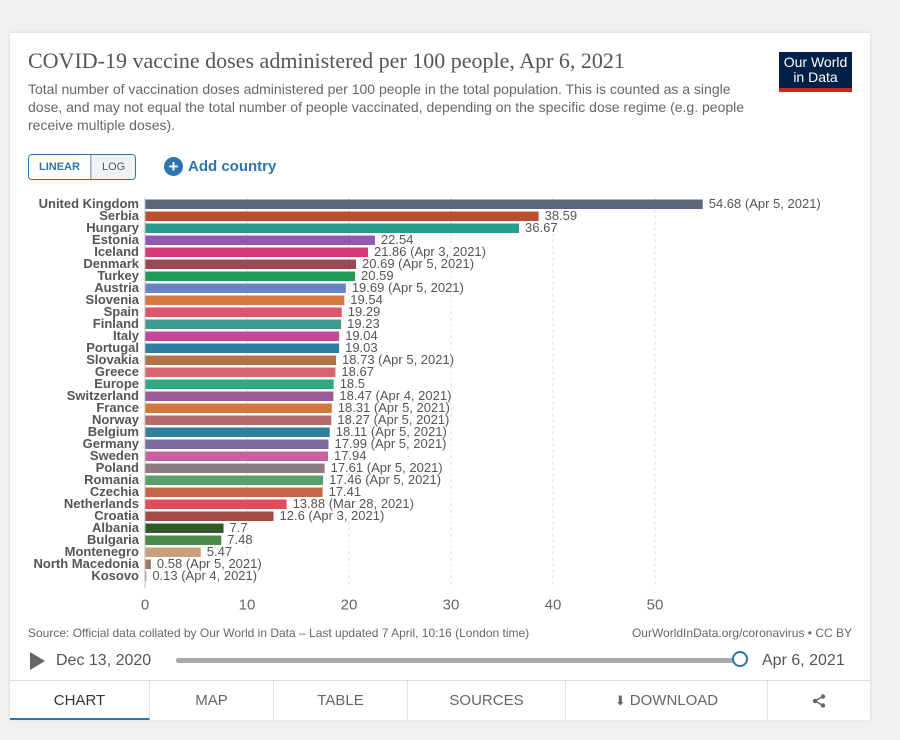 Image resolution: width=900 pixels, height=740 pixels. I want to click on timeline-end-date: Apr 6, 2021, so click(803, 660).